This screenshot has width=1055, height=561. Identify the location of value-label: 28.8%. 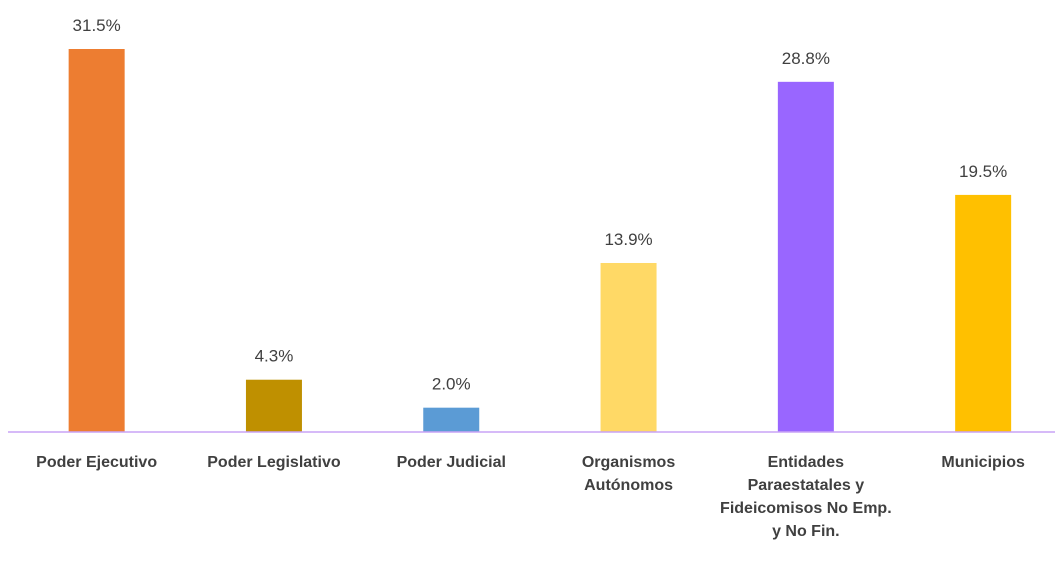
(806, 58).